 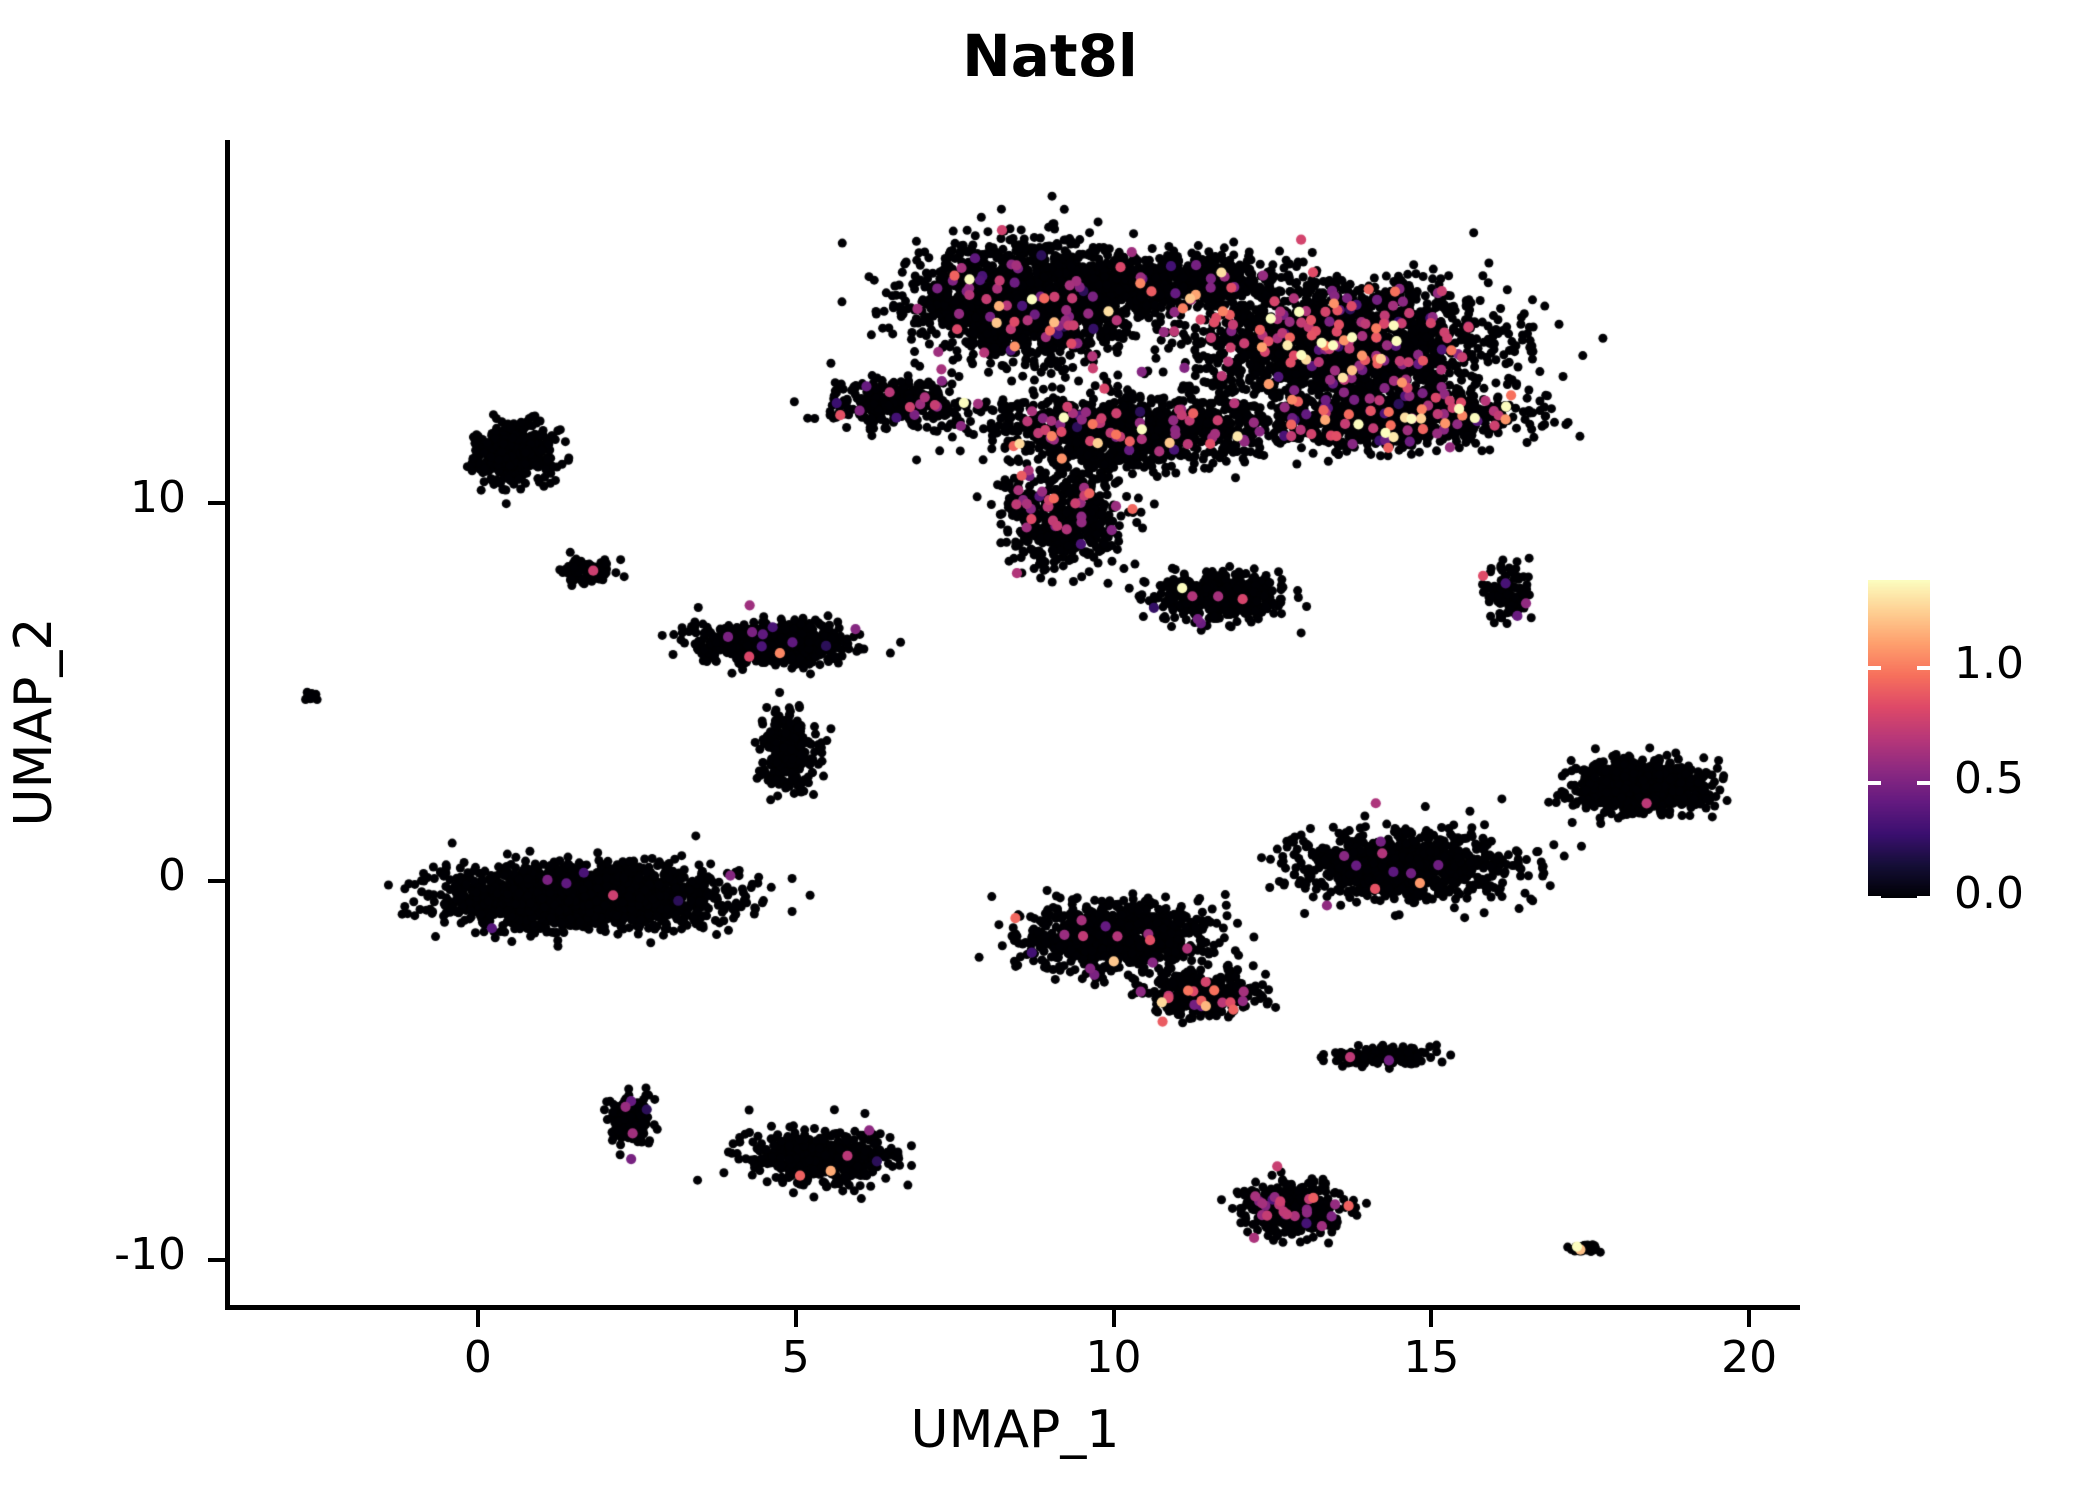 What do you see at coordinates (795, 1357) in the screenshot?
I see `x-tick-label: 5` at bounding box center [795, 1357].